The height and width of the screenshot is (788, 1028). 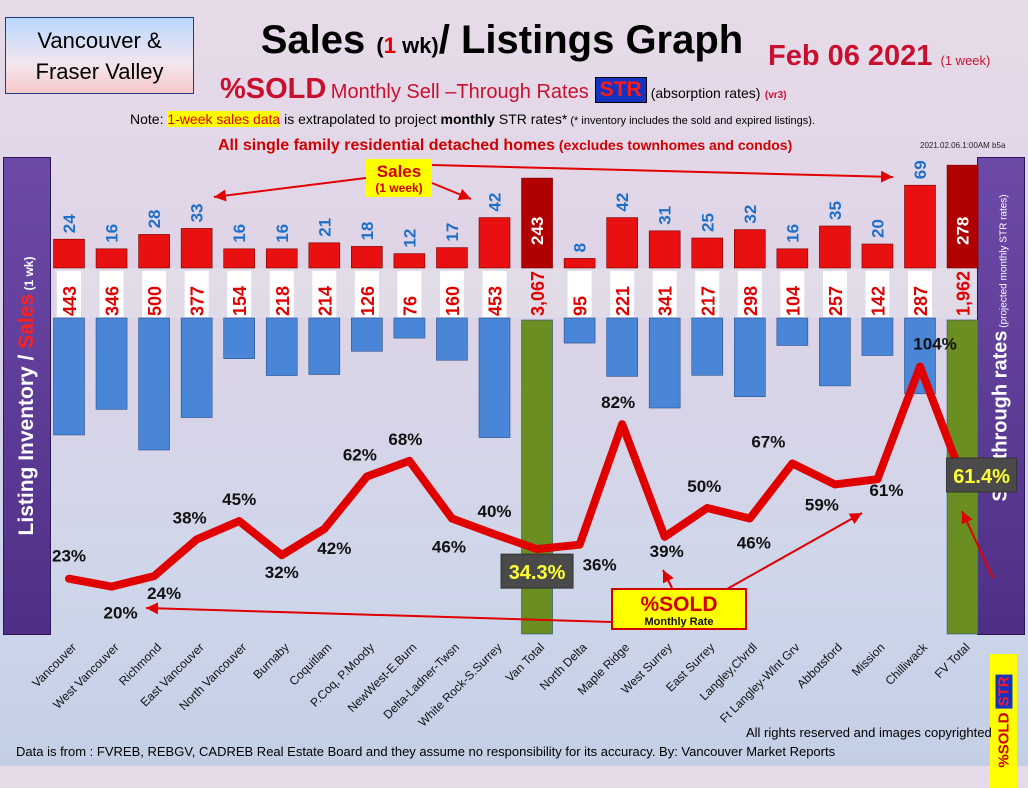 I want to click on str-value-label: 50%, so click(x=704, y=486).